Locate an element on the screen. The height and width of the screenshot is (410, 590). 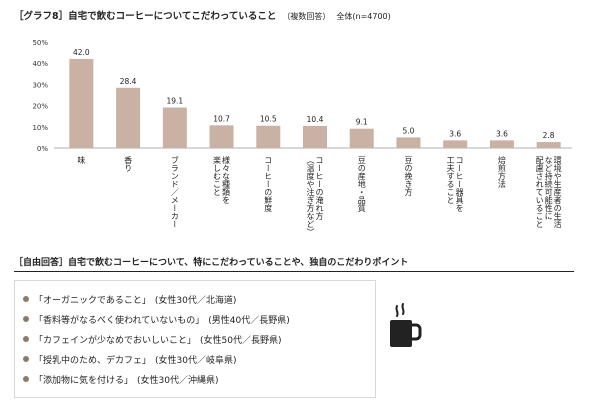
answer-item: 「授乳中のため、デカフェ」 (女性30代／岐阜県) is located at coordinates (196, 359).